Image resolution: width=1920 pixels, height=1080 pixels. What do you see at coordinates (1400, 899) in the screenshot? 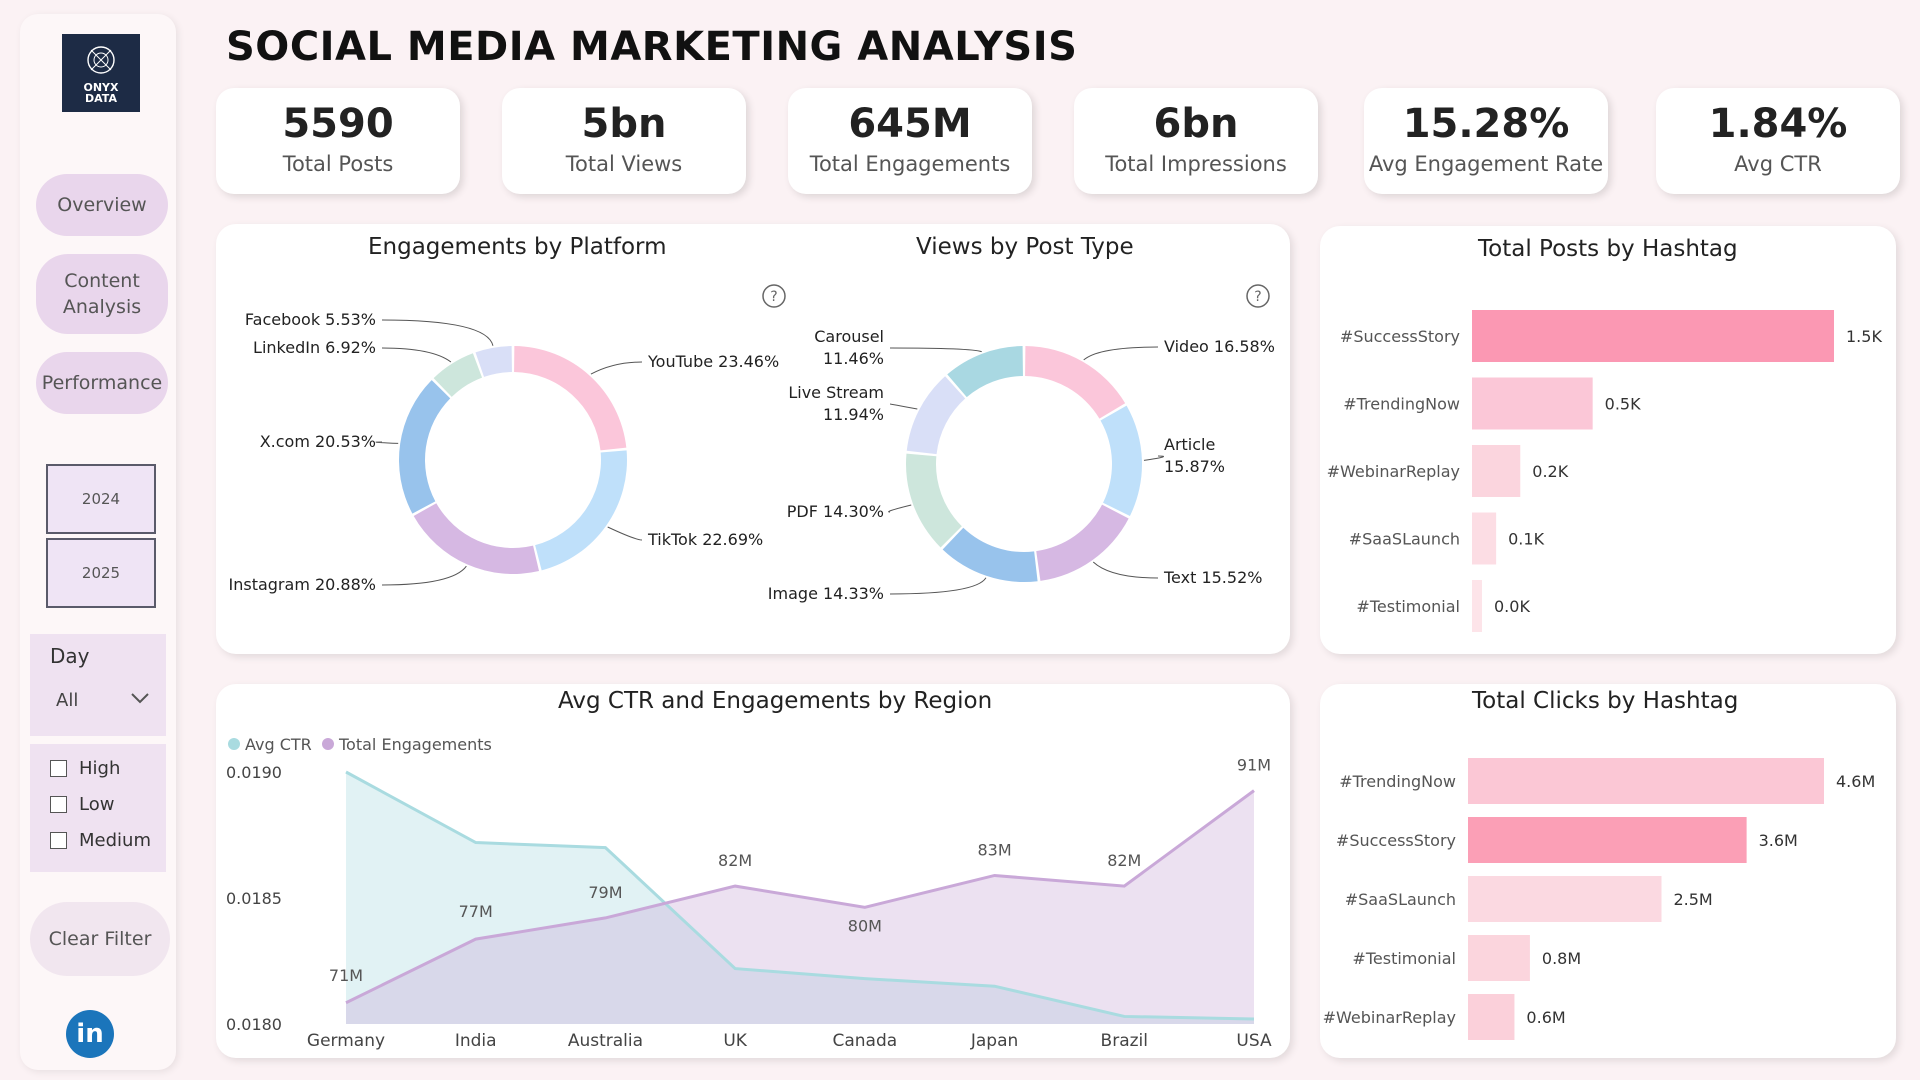
I see `bar-category-label: #SaaSLaunch` at bounding box center [1400, 899].